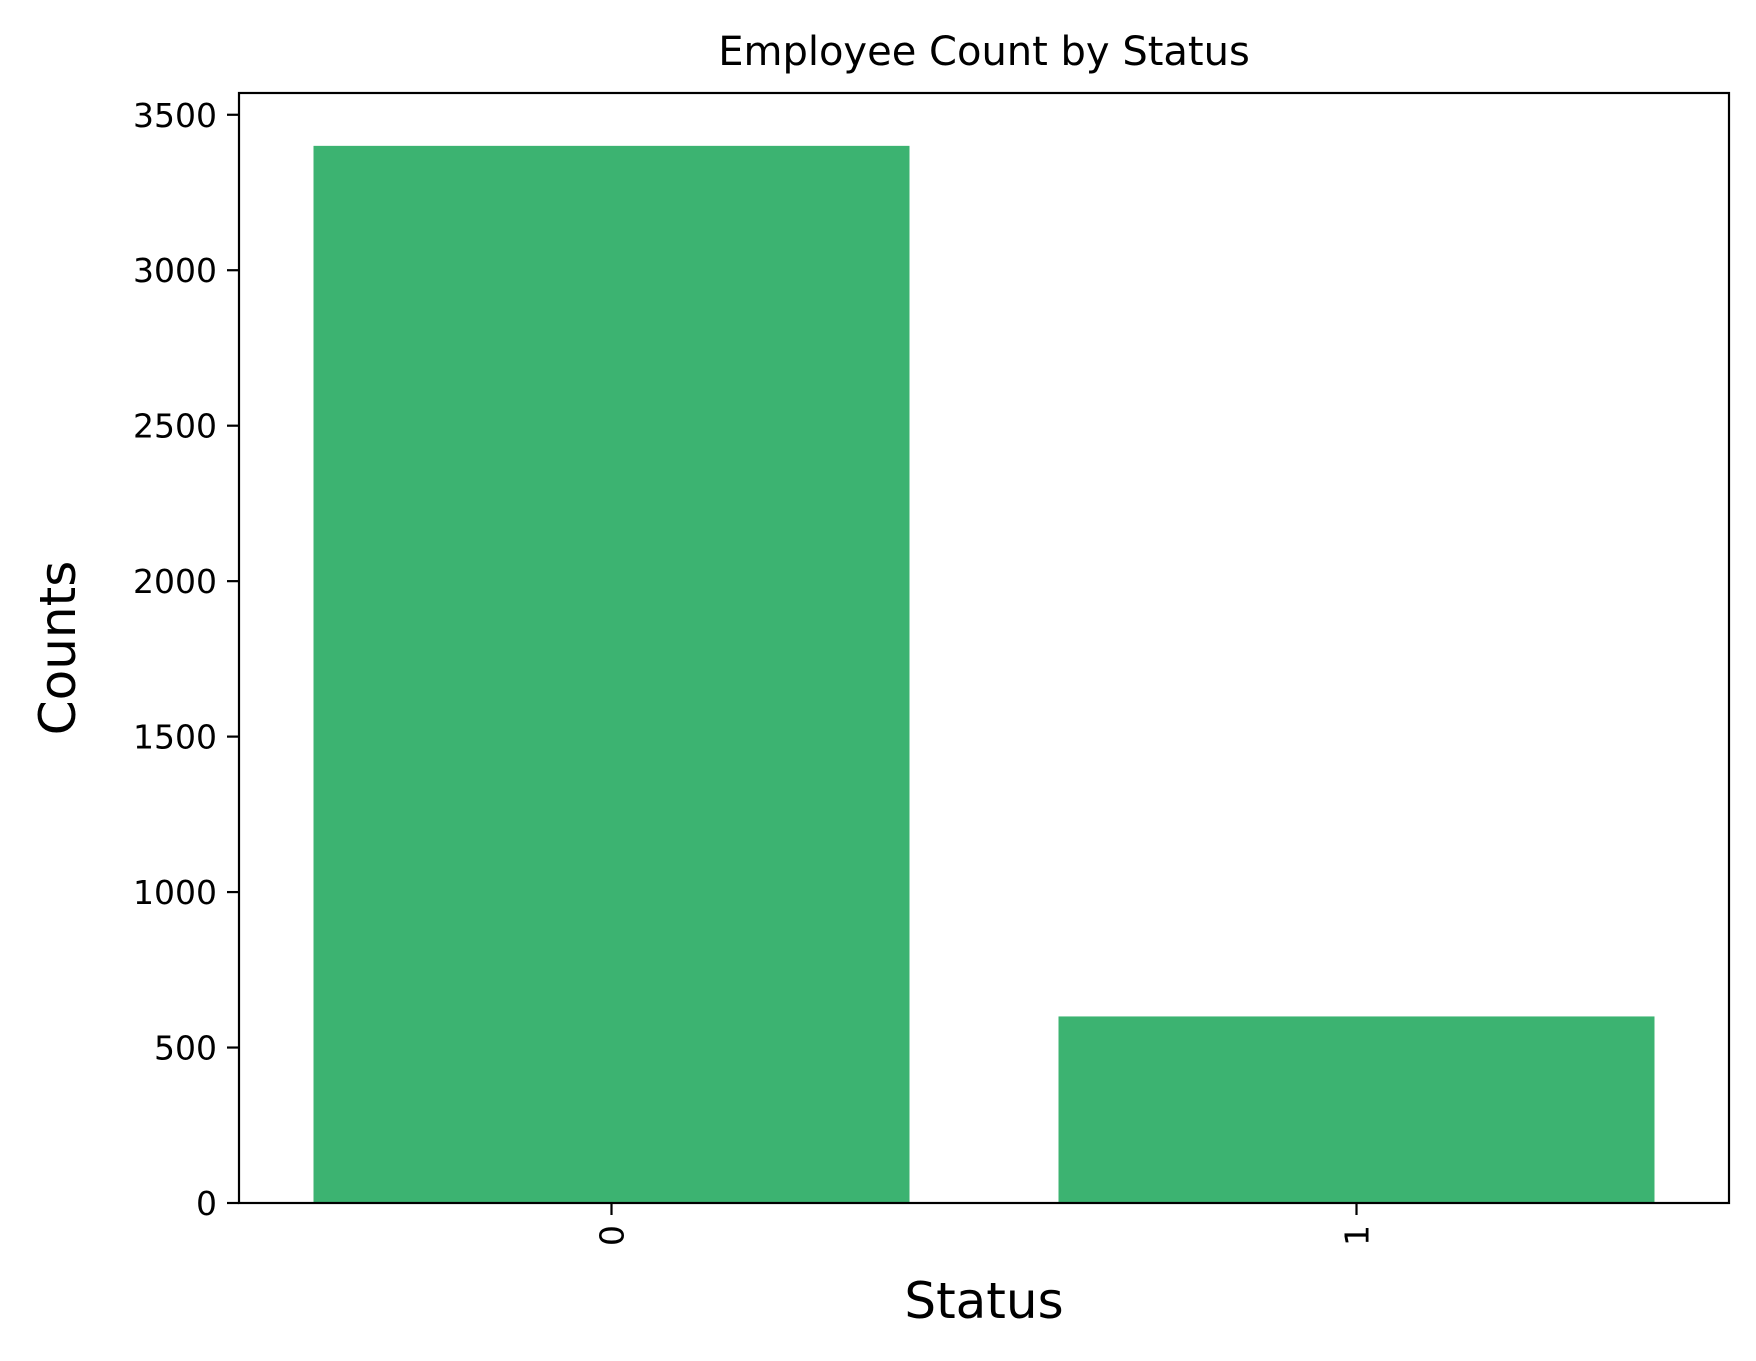  Describe the element at coordinates (984, 52) in the screenshot. I see `chart-title: Employee Count by Status` at that location.